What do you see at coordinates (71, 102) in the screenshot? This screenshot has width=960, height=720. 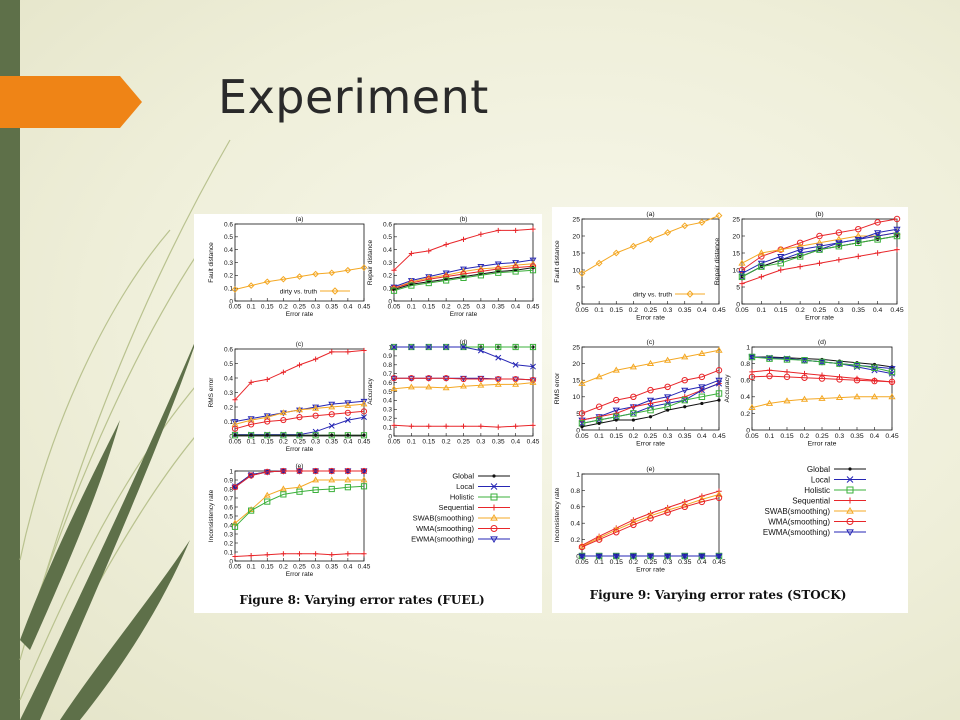 I see `title-arrow-shape` at bounding box center [71, 102].